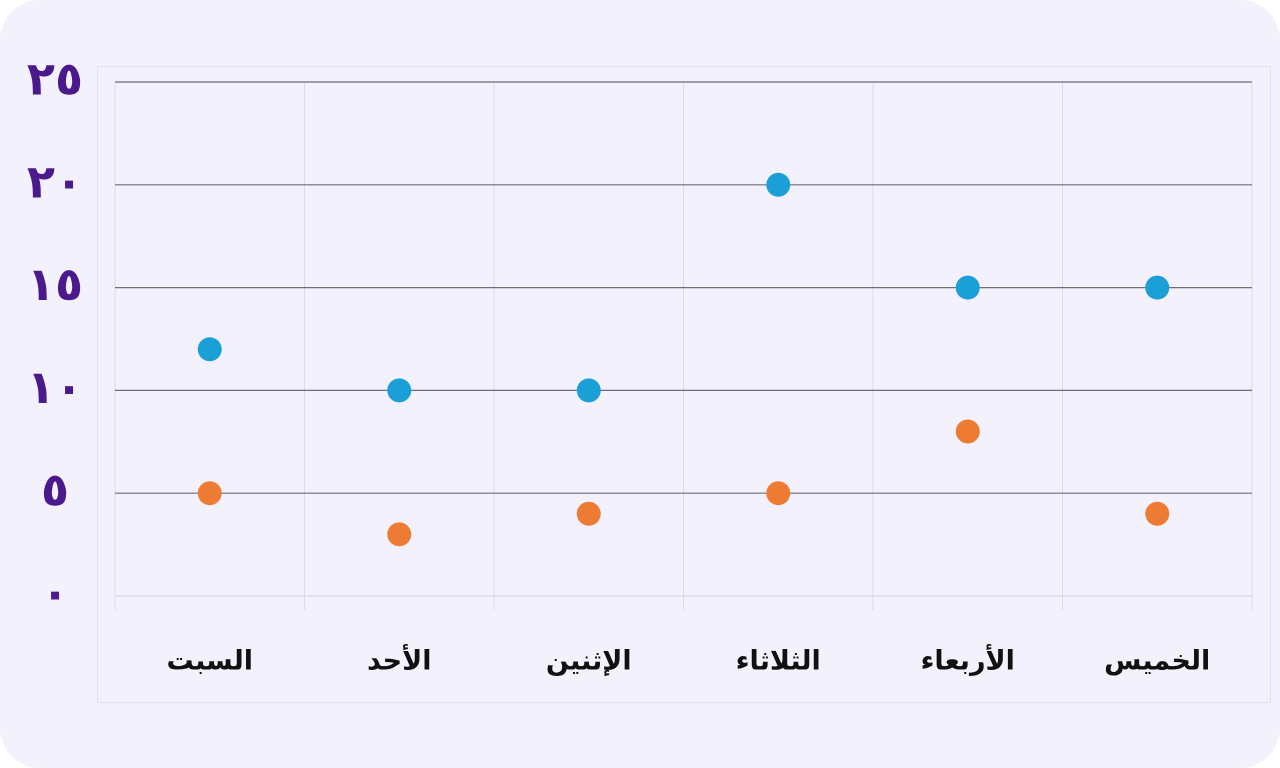 This screenshot has height=768, width=1280. What do you see at coordinates (55, 284) in the screenshot?
I see `y-tick-label: ١٥` at bounding box center [55, 284].